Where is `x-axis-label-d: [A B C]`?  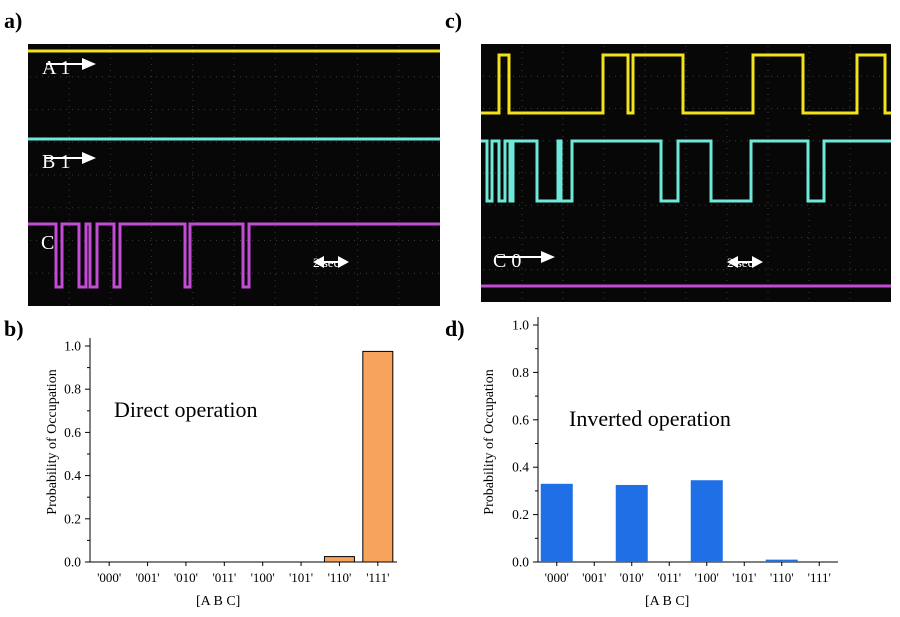
x-axis-label-d: [A B C] is located at coordinates (667, 601).